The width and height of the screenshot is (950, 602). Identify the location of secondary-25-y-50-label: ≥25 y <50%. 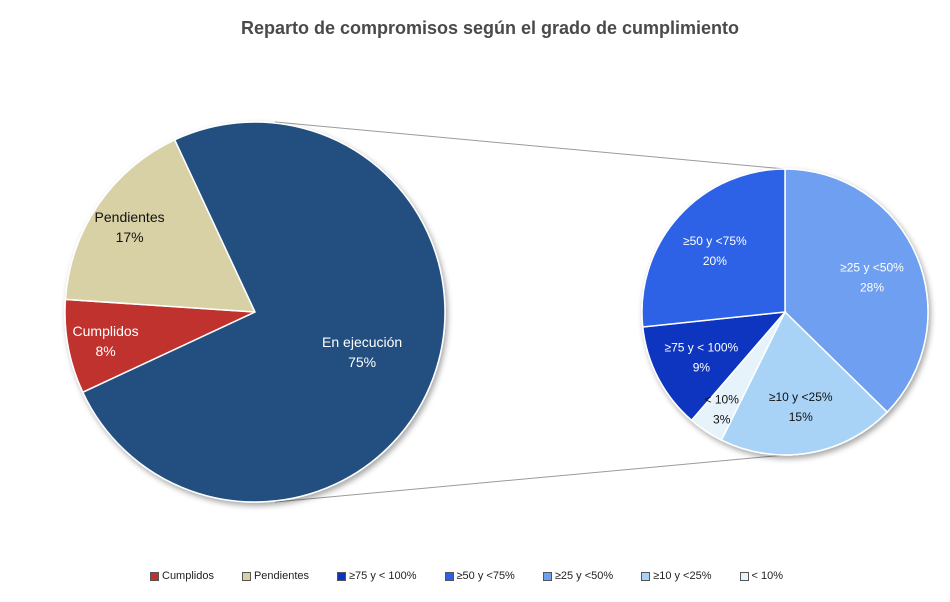
(872, 267).